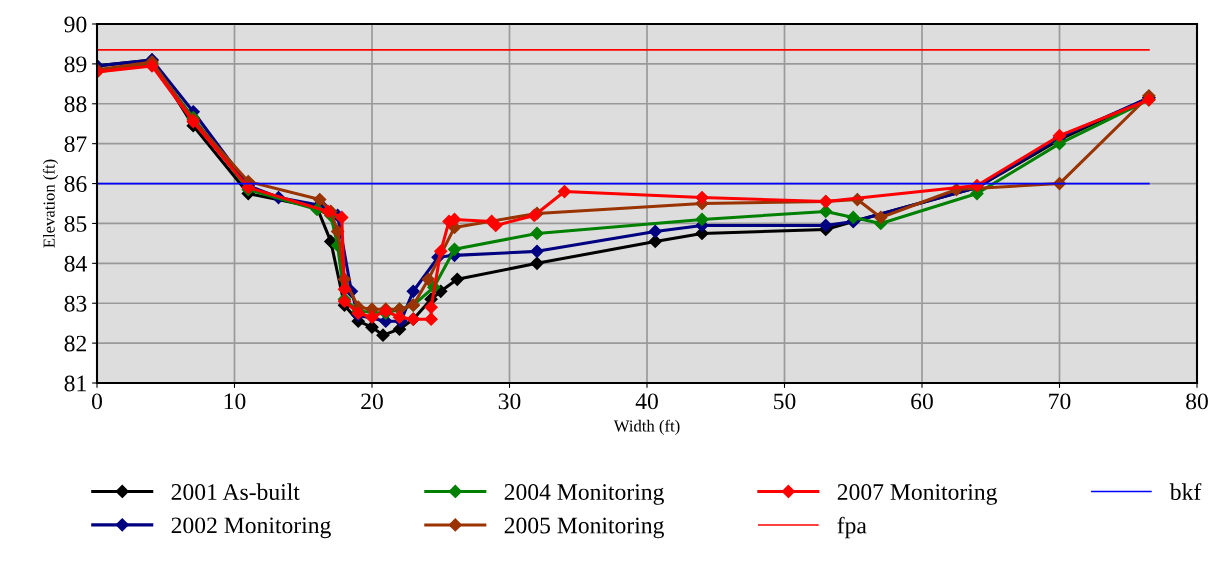  I want to click on legend-label: 2004 Monitoring, so click(584, 494).